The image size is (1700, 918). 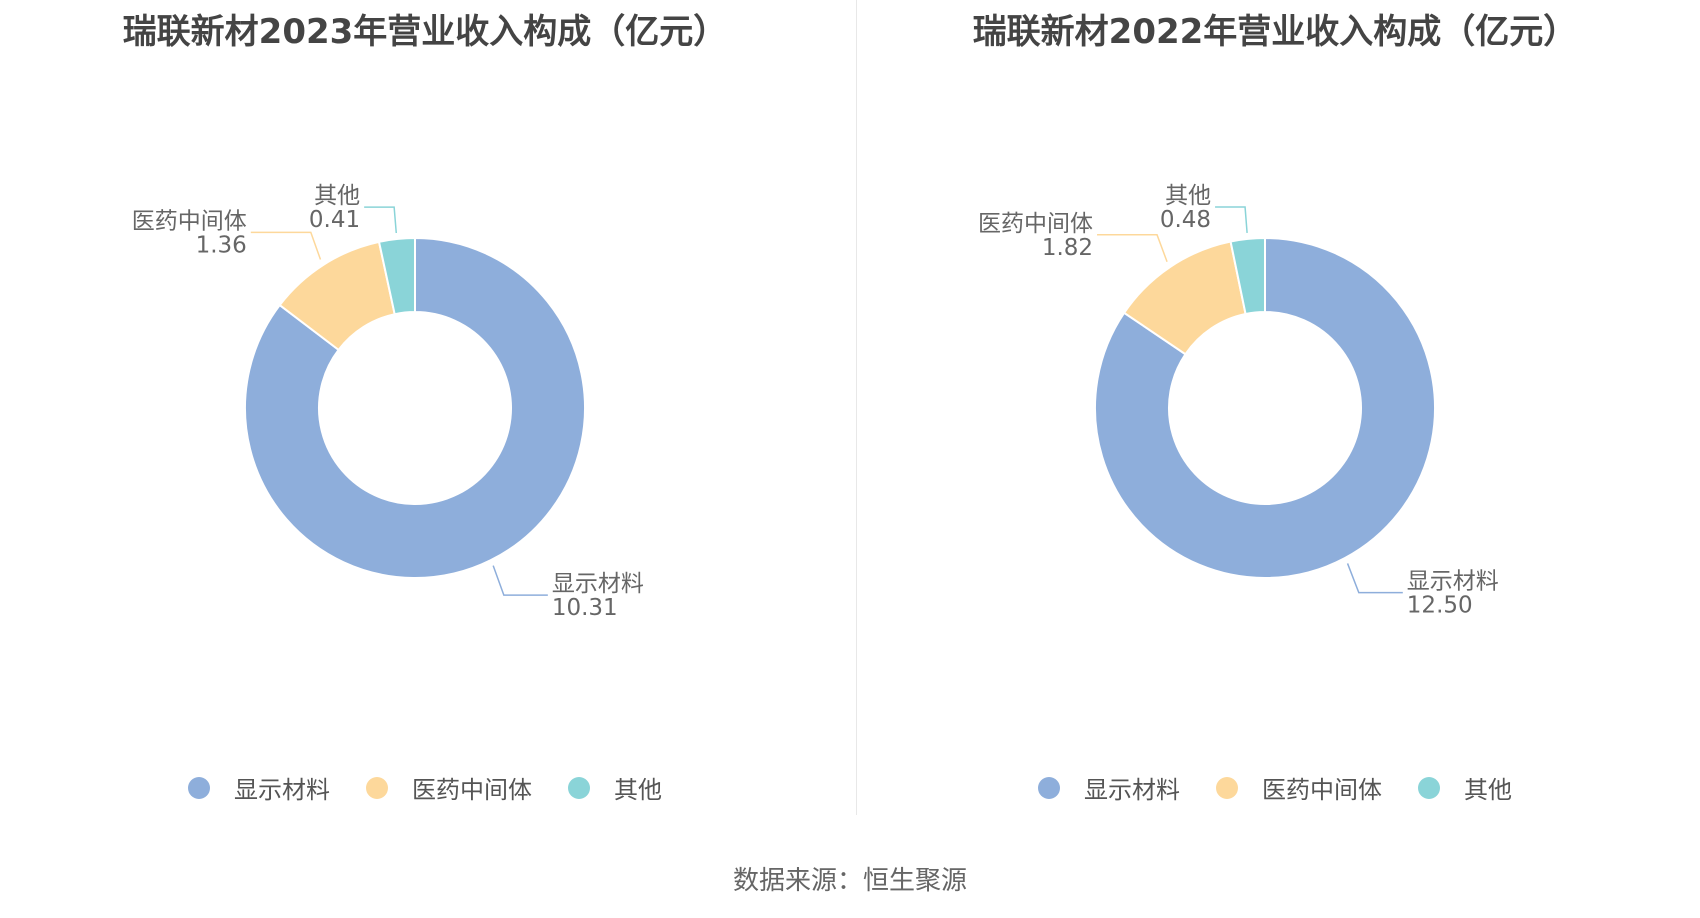 What do you see at coordinates (849, 881) in the screenshot?
I see `data-source-note: 数据来源：恒生聚源` at bounding box center [849, 881].